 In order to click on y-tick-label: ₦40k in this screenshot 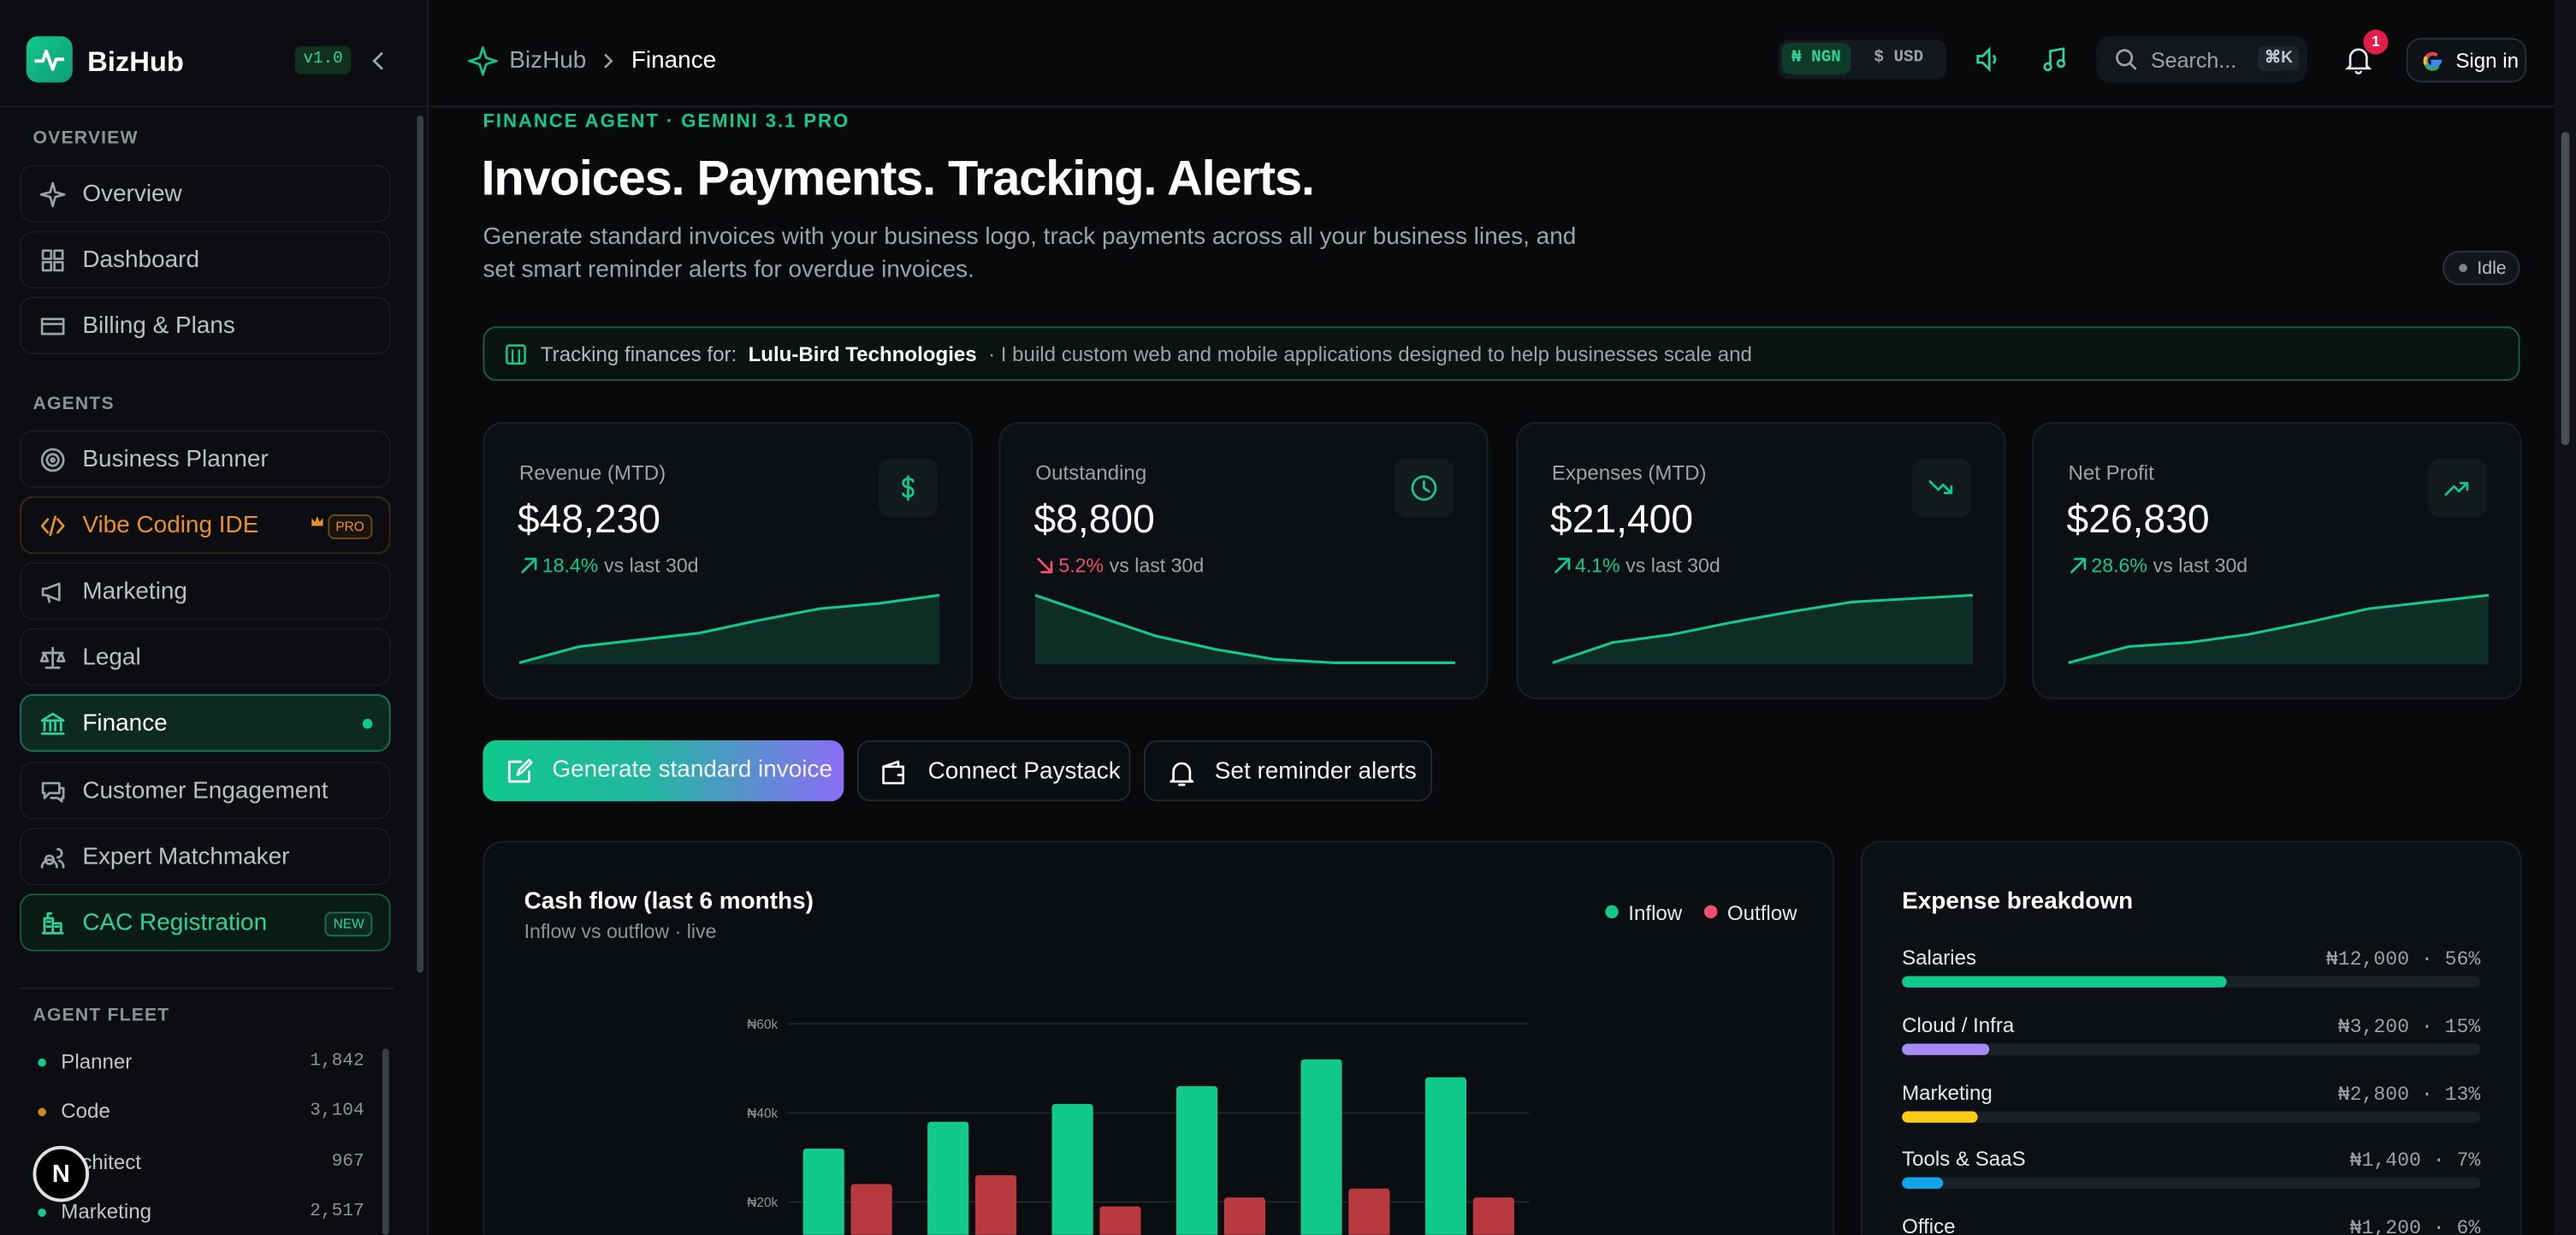, I will do `click(762, 1114)`.